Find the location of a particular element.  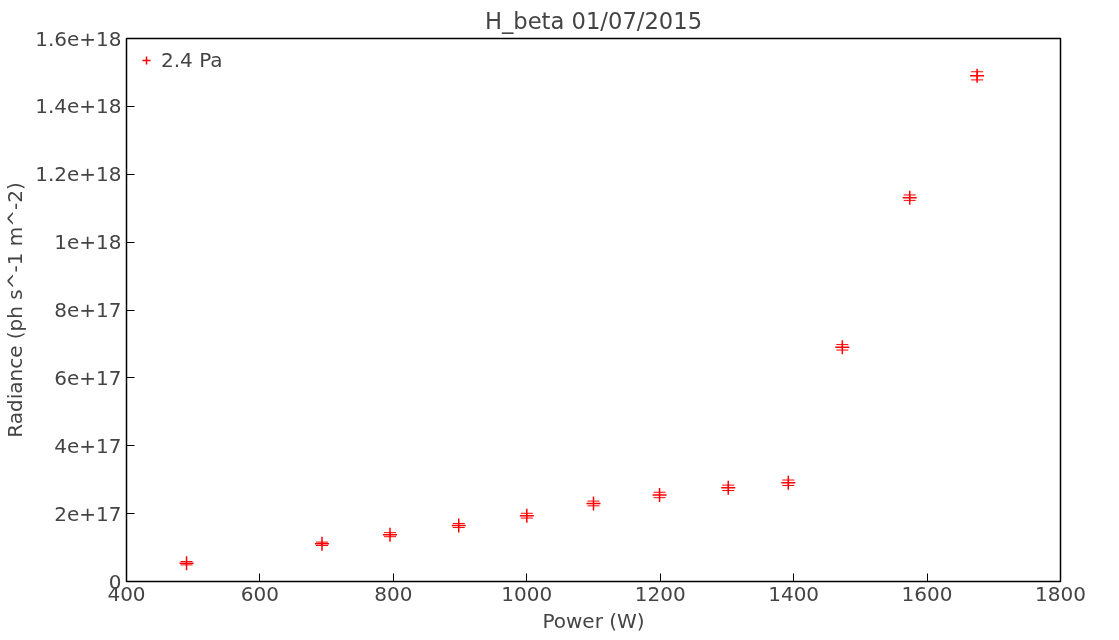

y-tick-label: 1e+18 is located at coordinates (88, 242).